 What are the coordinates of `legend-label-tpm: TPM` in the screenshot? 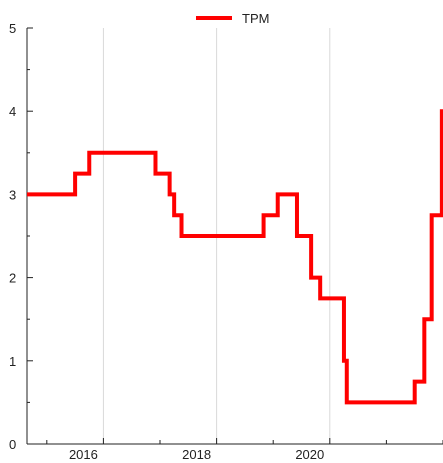 It's located at (255, 18).